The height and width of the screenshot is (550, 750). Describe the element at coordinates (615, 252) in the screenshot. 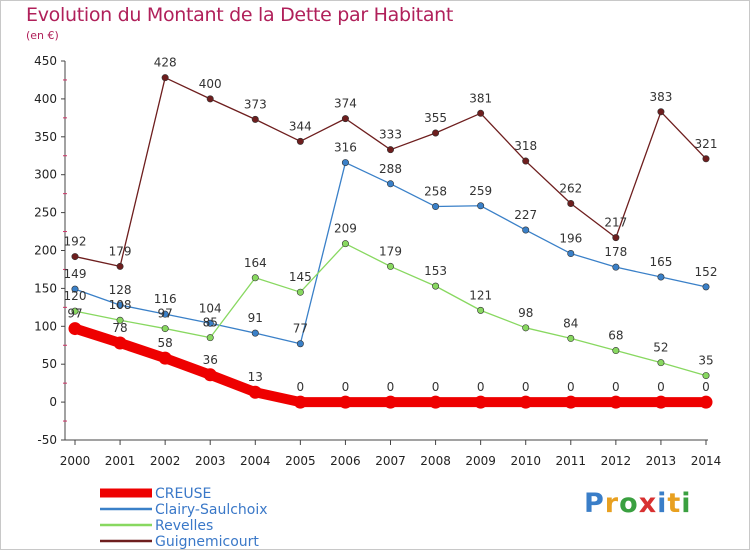

I see `data-label-clairy-saulchoix: 178` at that location.